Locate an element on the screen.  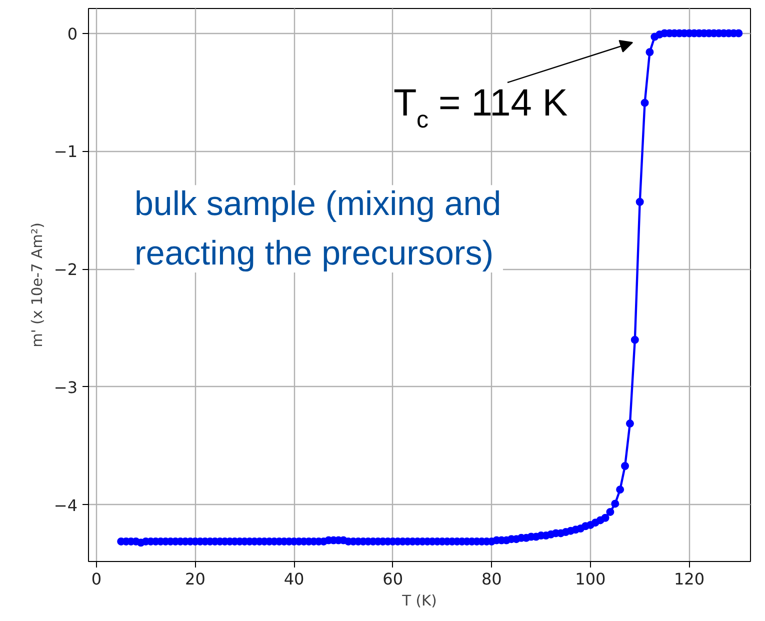
x-tick-label: 40 is located at coordinates (294, 579).